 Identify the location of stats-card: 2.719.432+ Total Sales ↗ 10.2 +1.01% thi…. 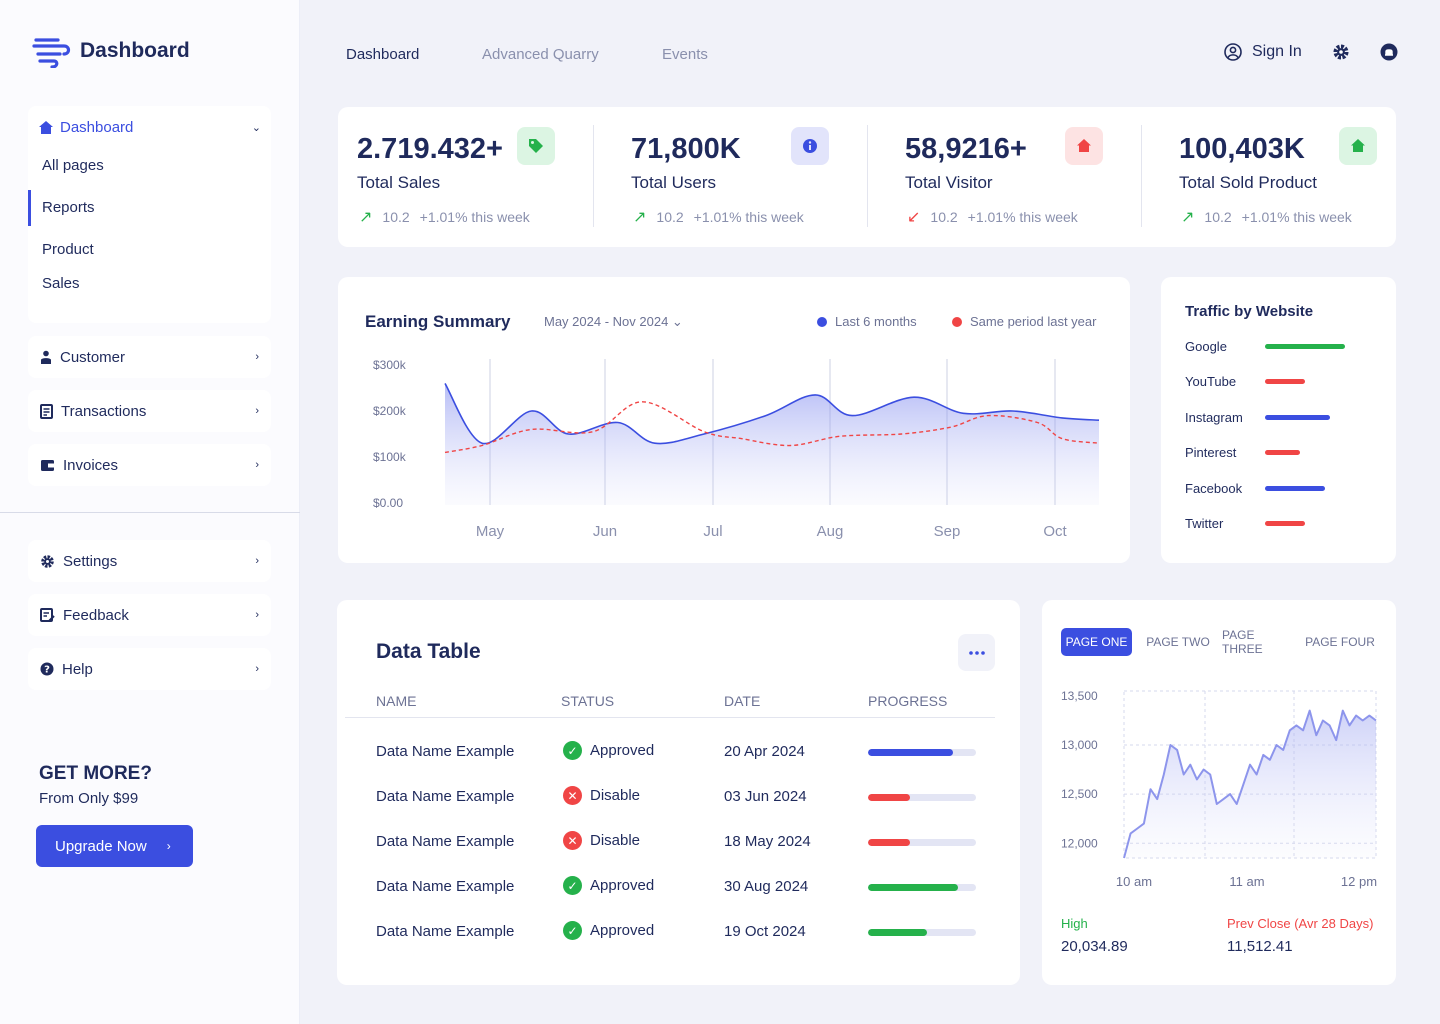
(867, 177).